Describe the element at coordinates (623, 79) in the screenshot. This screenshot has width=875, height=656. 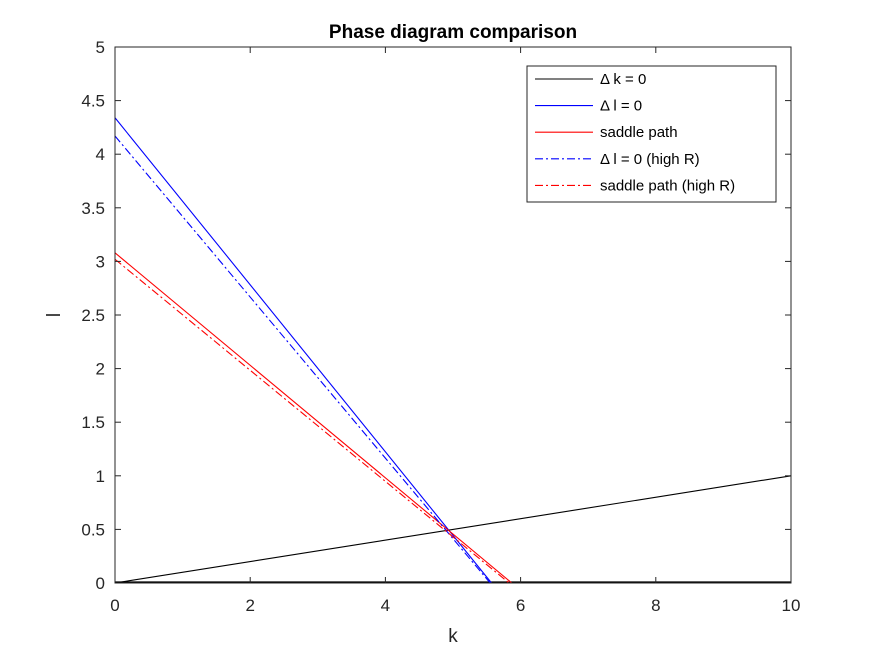
I see `legend-entry-label: Δ k = 0` at that location.